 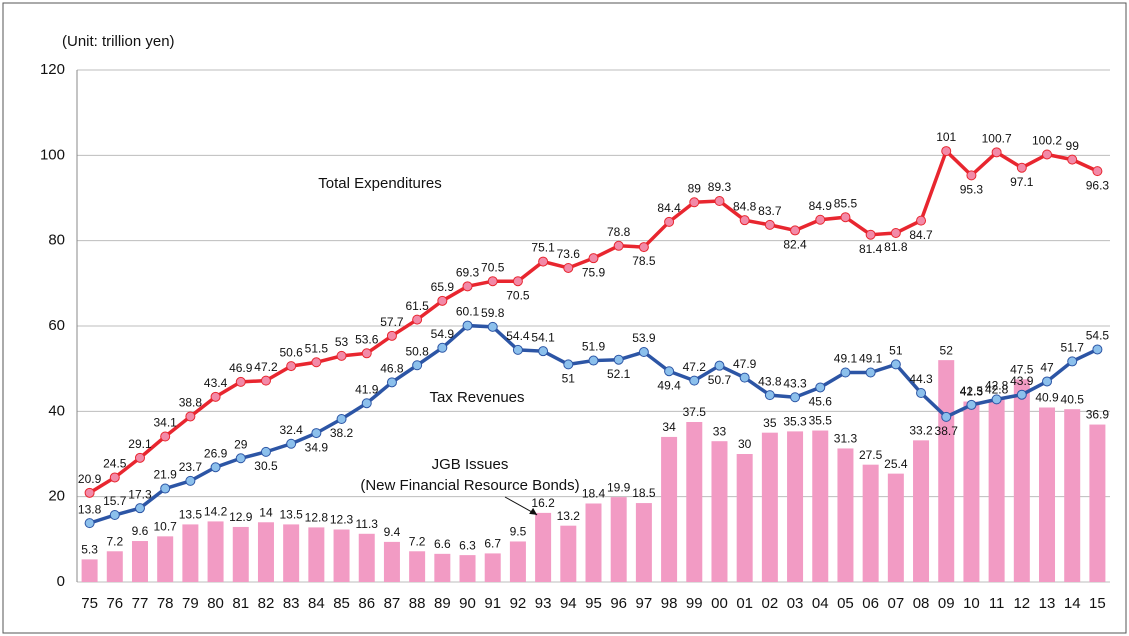 What do you see at coordinates (476, 397) in the screenshot?
I see `series-name: Tax Revenues` at bounding box center [476, 397].